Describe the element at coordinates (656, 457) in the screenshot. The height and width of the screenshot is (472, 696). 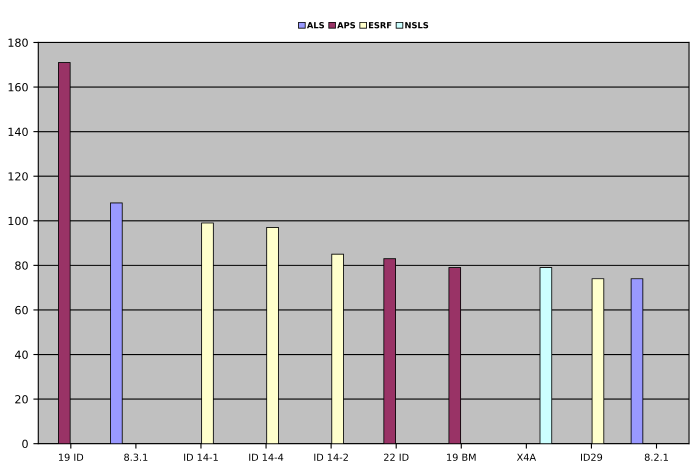
I see `x-tick-label: 8.2.1` at that location.